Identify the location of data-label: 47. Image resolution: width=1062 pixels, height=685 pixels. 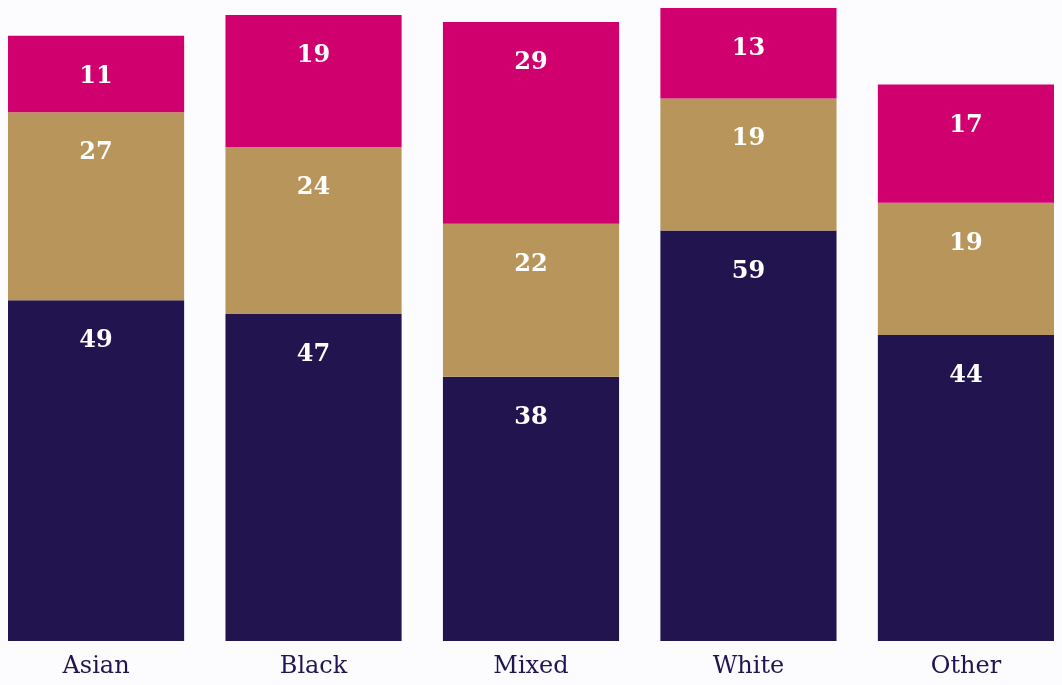
(313, 353).